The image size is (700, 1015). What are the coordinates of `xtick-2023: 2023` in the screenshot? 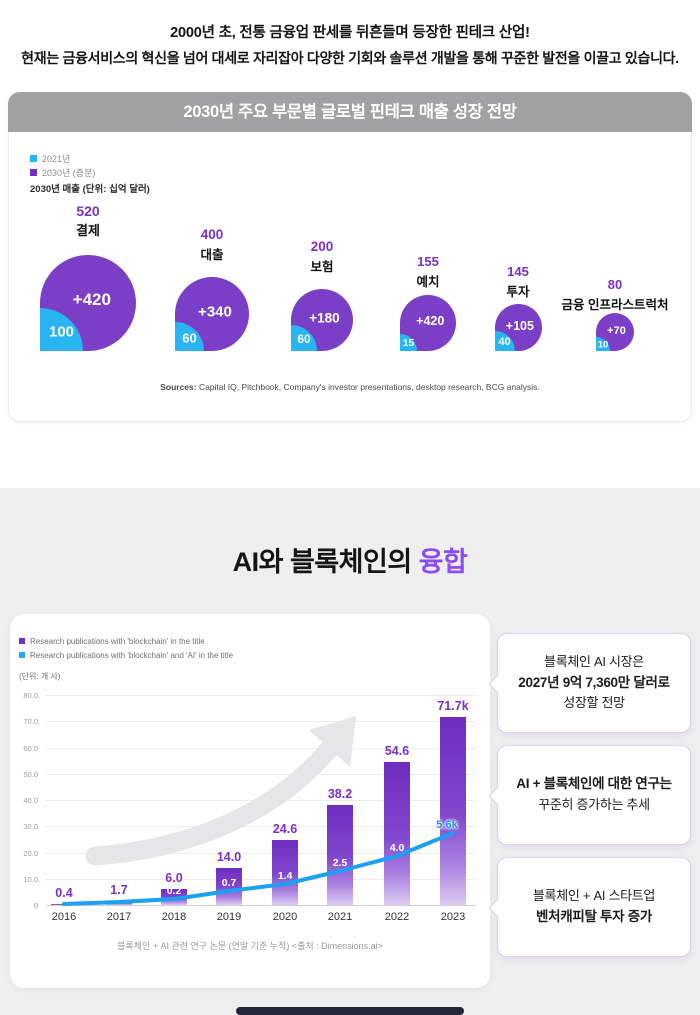 It's located at (453, 917).